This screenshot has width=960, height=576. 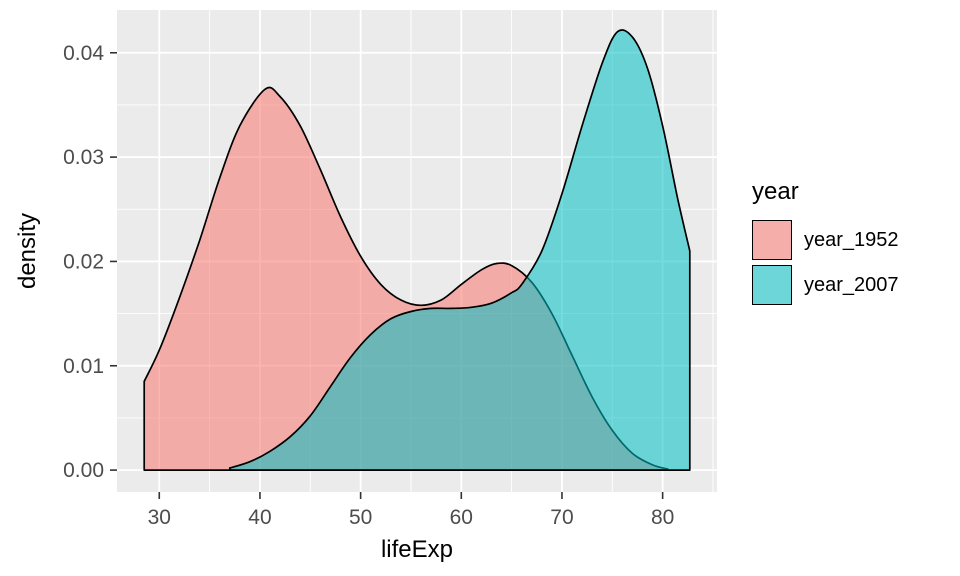 What do you see at coordinates (83, 261) in the screenshot?
I see `y-tick-label: 0.02` at bounding box center [83, 261].